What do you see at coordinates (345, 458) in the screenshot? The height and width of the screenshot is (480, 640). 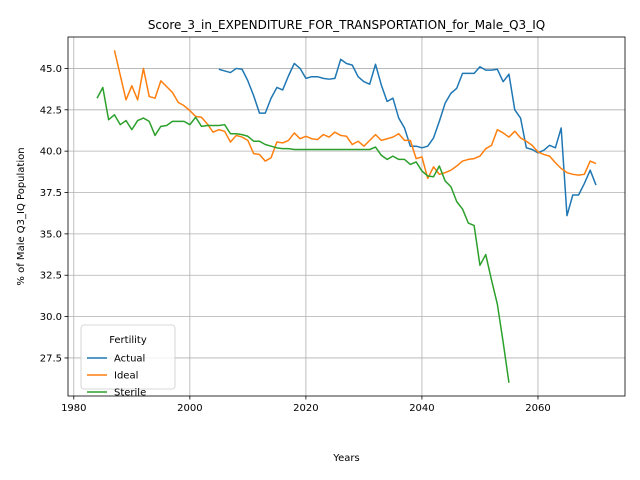 I see `x-axis-title: Years` at bounding box center [345, 458].